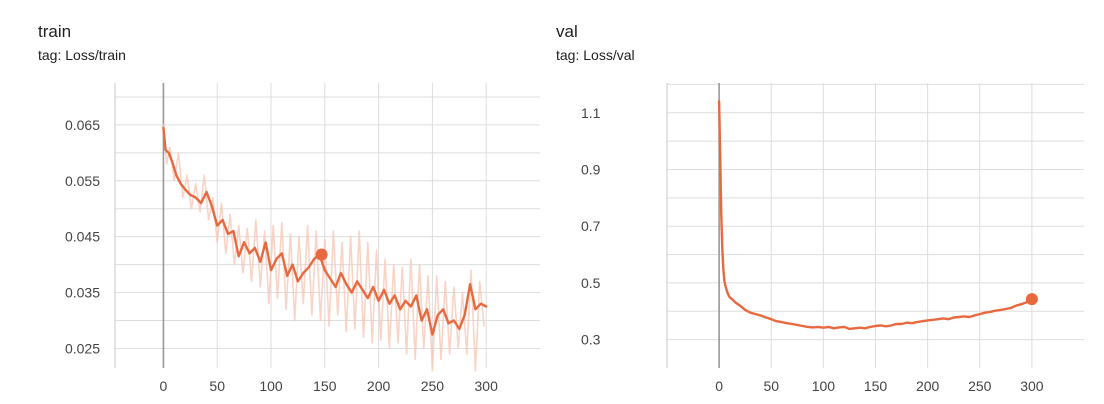  I want to click on val-chart-title: val, so click(567, 31).